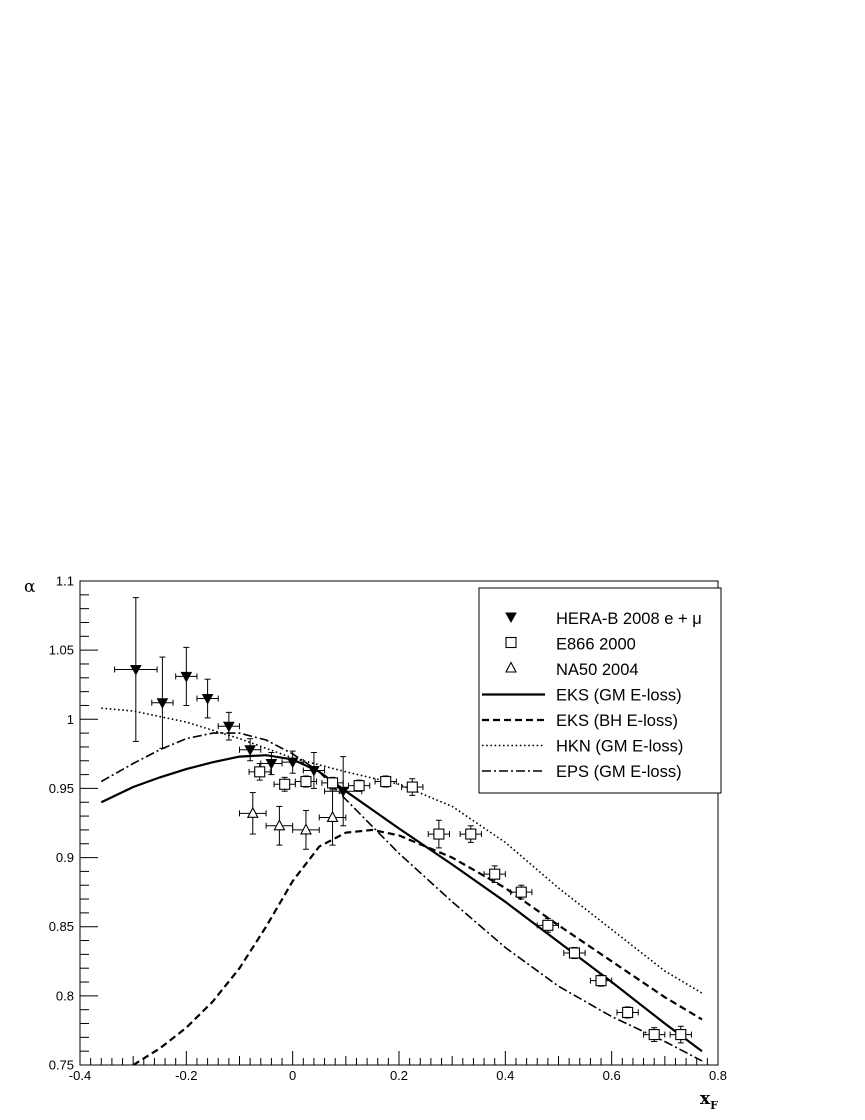 This screenshot has height=1120, width=865. I want to click on legend-box, so click(600, 690).